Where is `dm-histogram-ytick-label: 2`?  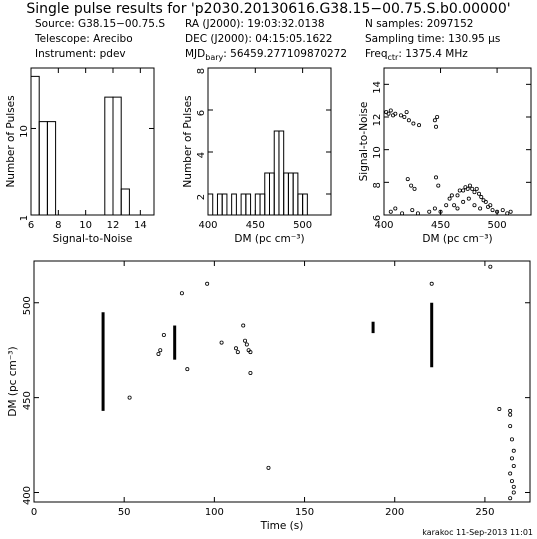
dm-histogram-ytick-label: 2 is located at coordinates (201, 197).